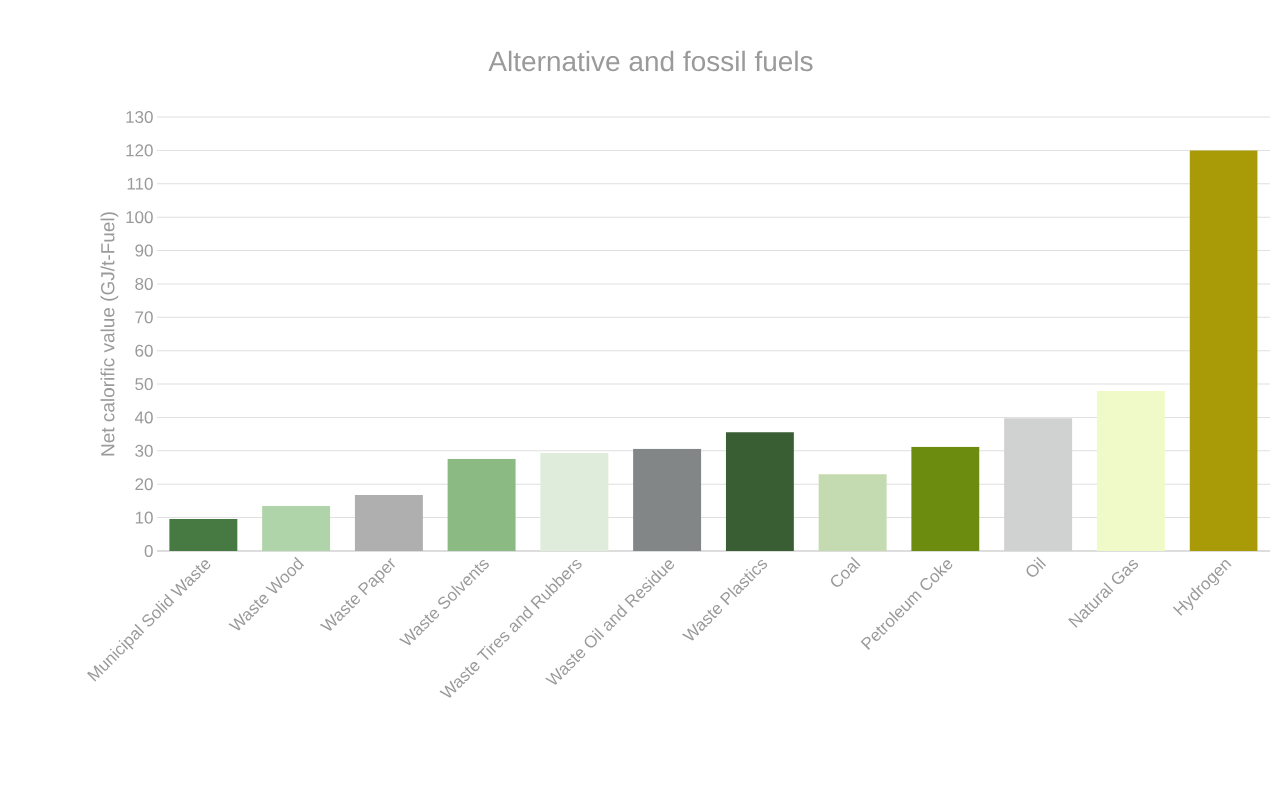 The width and height of the screenshot is (1282, 785). What do you see at coordinates (144, 350) in the screenshot?
I see `y-tick-label: 60` at bounding box center [144, 350].